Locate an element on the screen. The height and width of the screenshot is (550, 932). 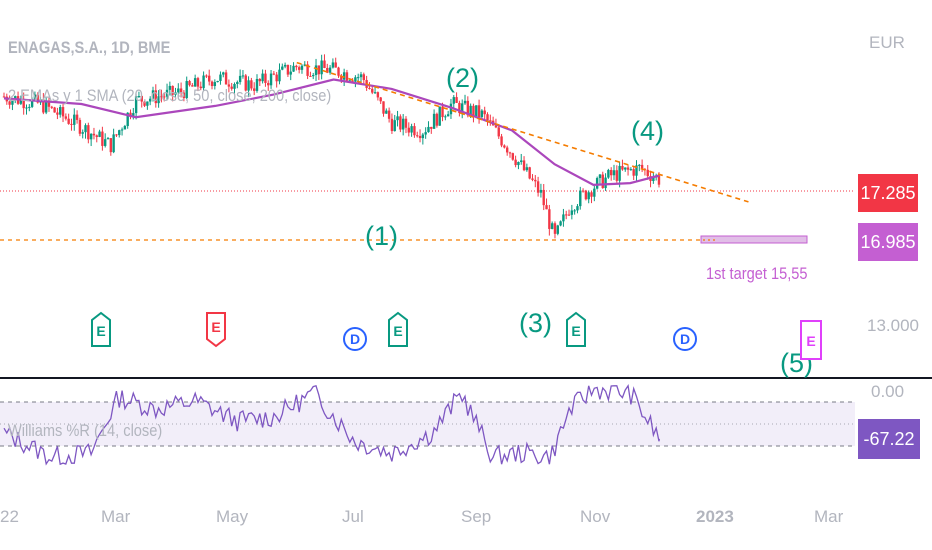
time-label-nov: Nov is located at coordinates (595, 516).